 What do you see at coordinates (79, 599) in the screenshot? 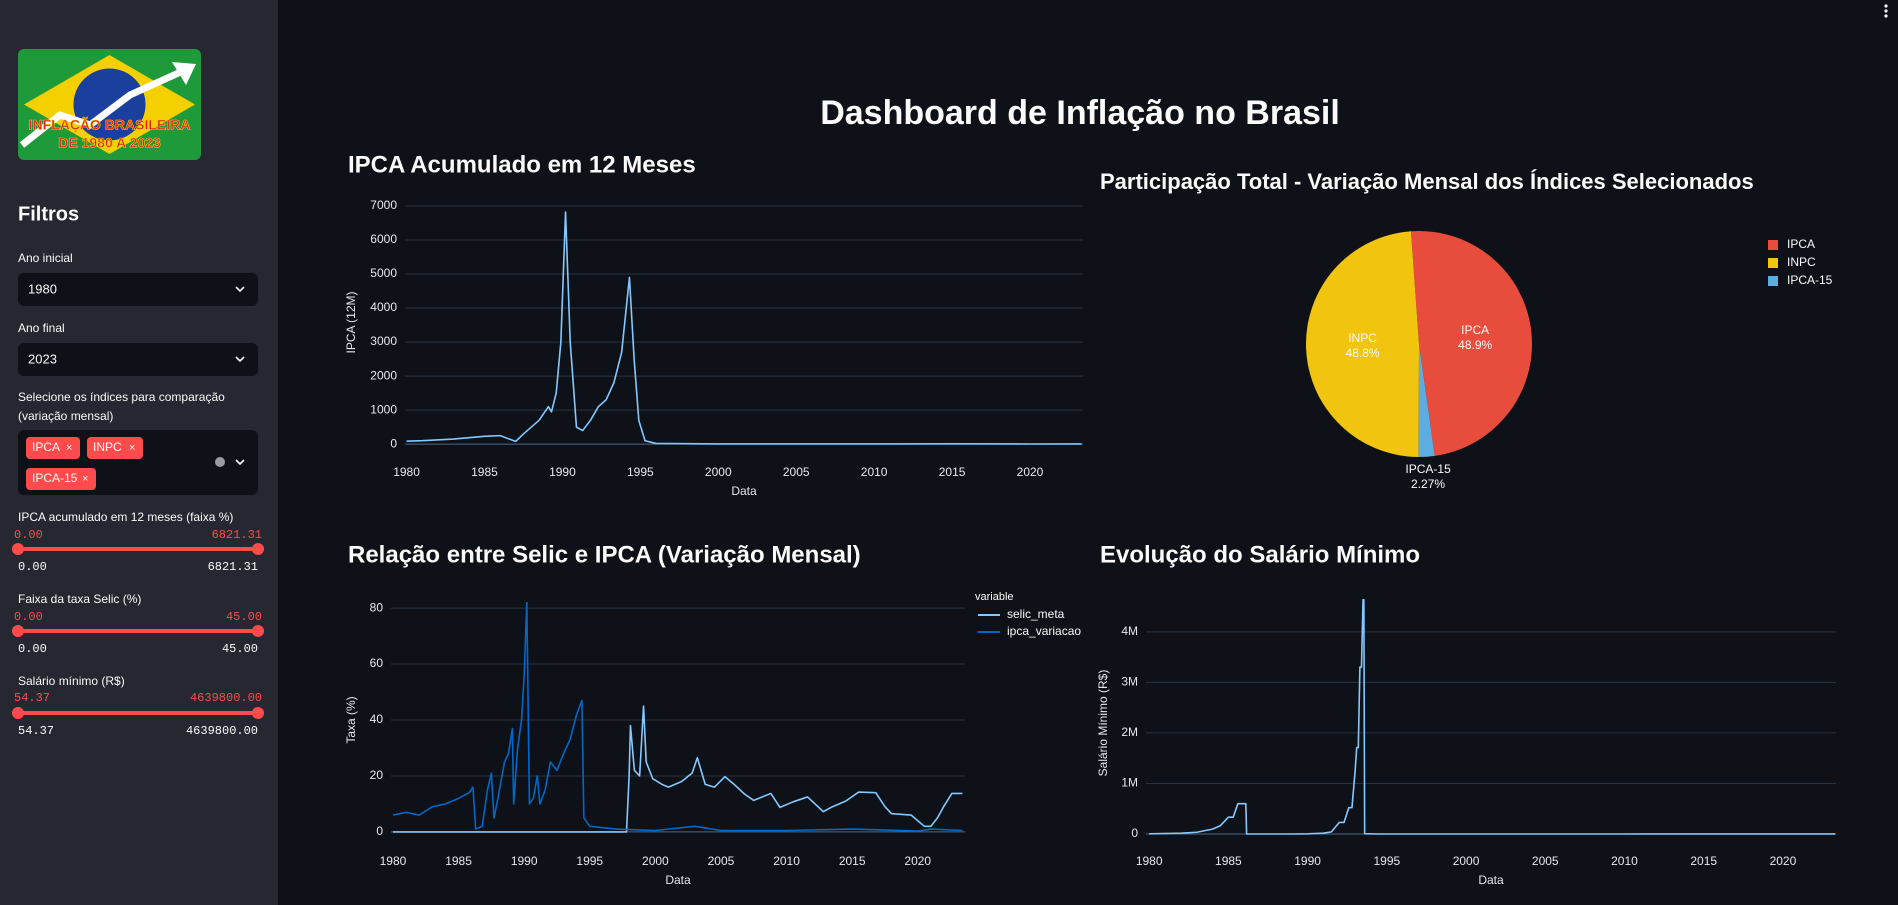
I see `slider-label: Faixa da taxa Selic (%)` at bounding box center [79, 599].